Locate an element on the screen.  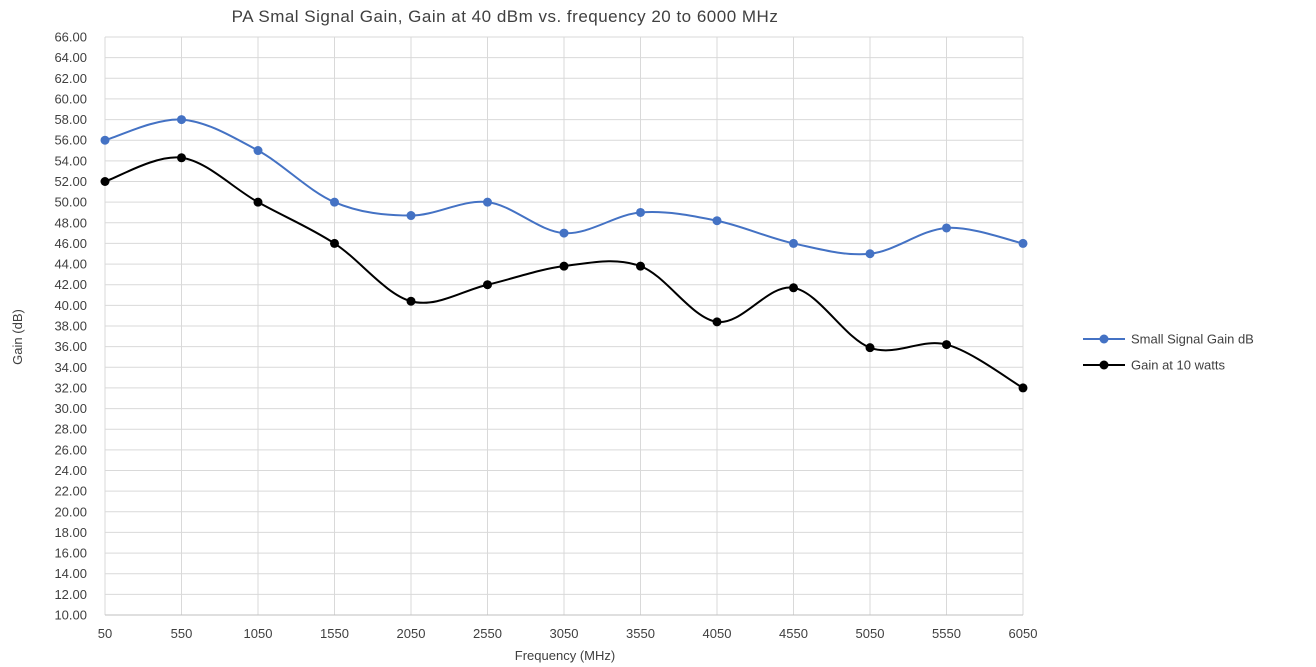
x-tick-label: 5550 is located at coordinates (946, 633).